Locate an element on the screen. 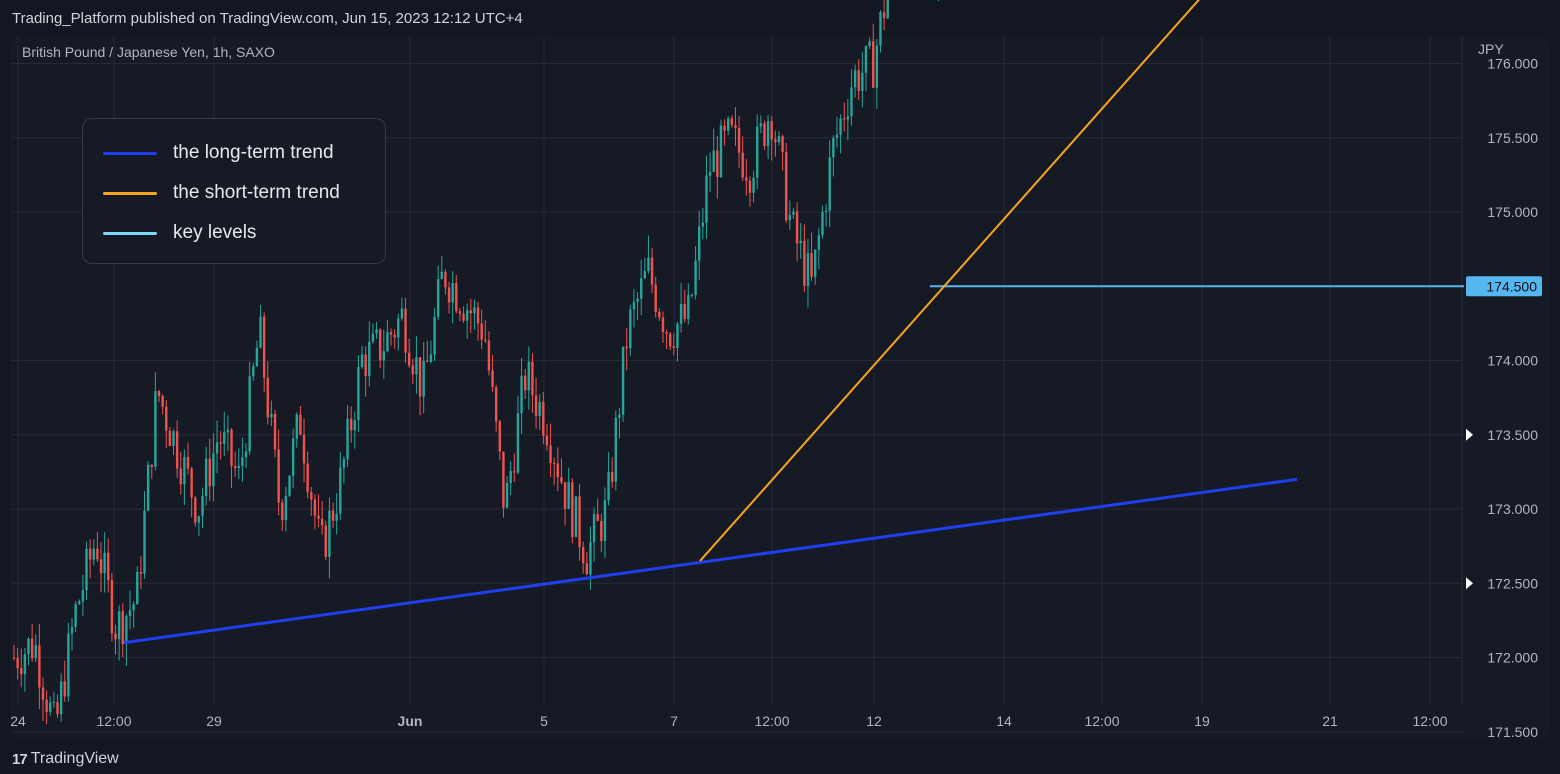 The image size is (1560, 774). axis-marker-icon is located at coordinates (1469, 583).